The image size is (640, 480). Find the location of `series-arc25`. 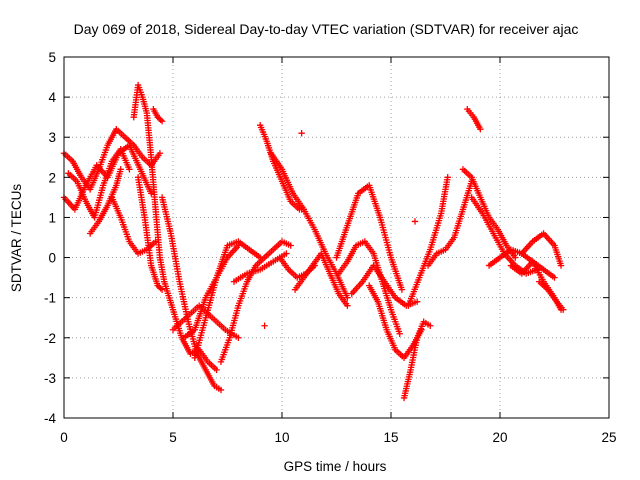

series-arc25 is located at coordinates (428, 241).